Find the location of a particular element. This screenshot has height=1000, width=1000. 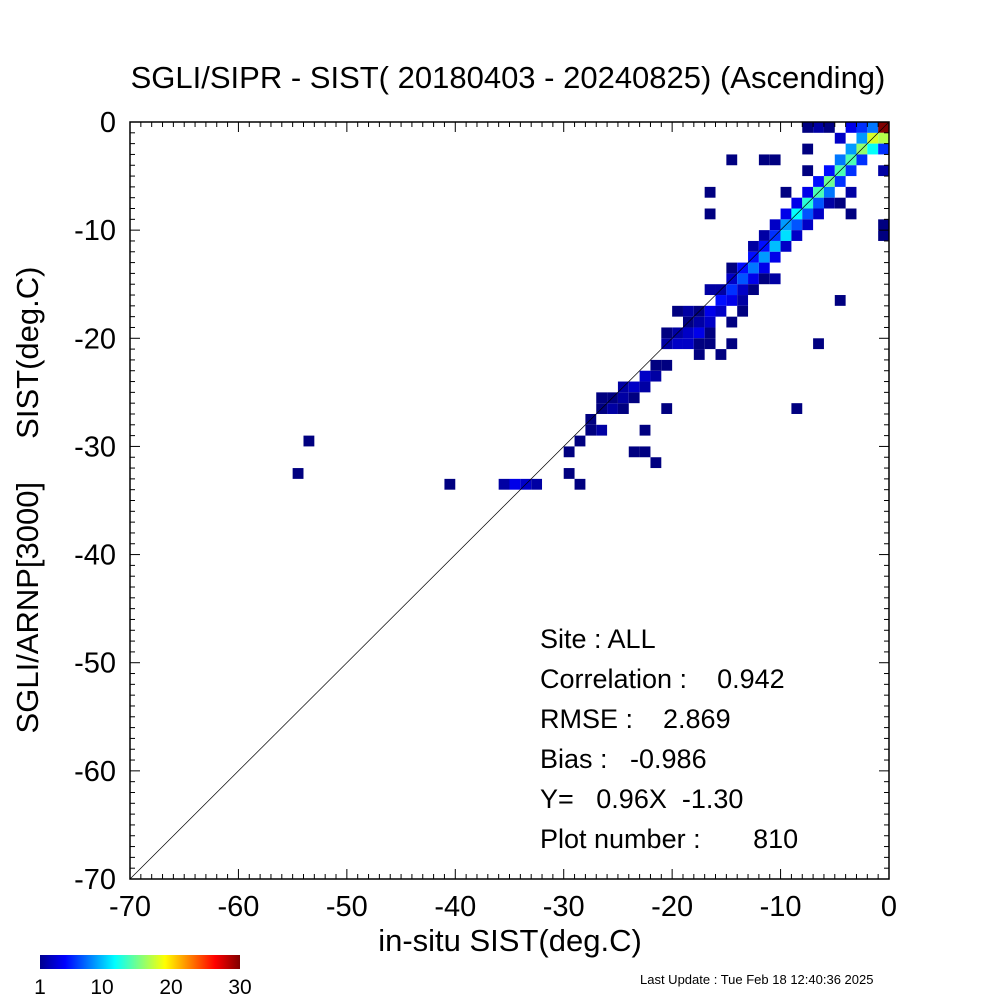

colorbar-tick-label: 30 is located at coordinates (239, 987).